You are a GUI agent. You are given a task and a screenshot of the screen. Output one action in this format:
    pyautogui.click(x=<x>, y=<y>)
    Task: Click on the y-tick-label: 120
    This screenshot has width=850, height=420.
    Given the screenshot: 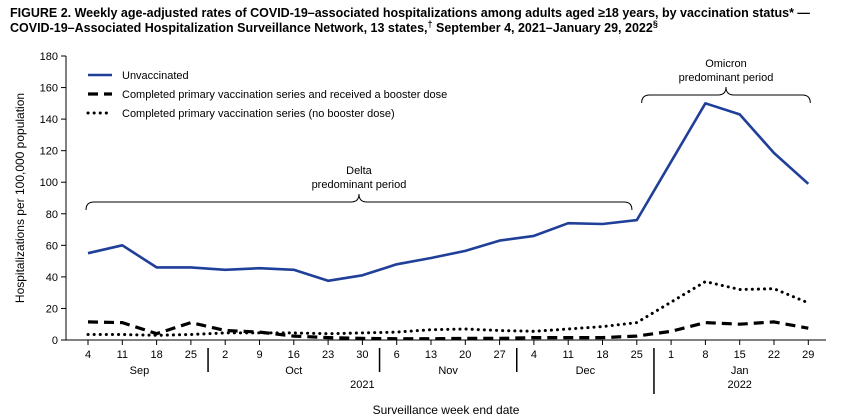 What is the action you would take?
    pyautogui.click(x=49, y=152)
    